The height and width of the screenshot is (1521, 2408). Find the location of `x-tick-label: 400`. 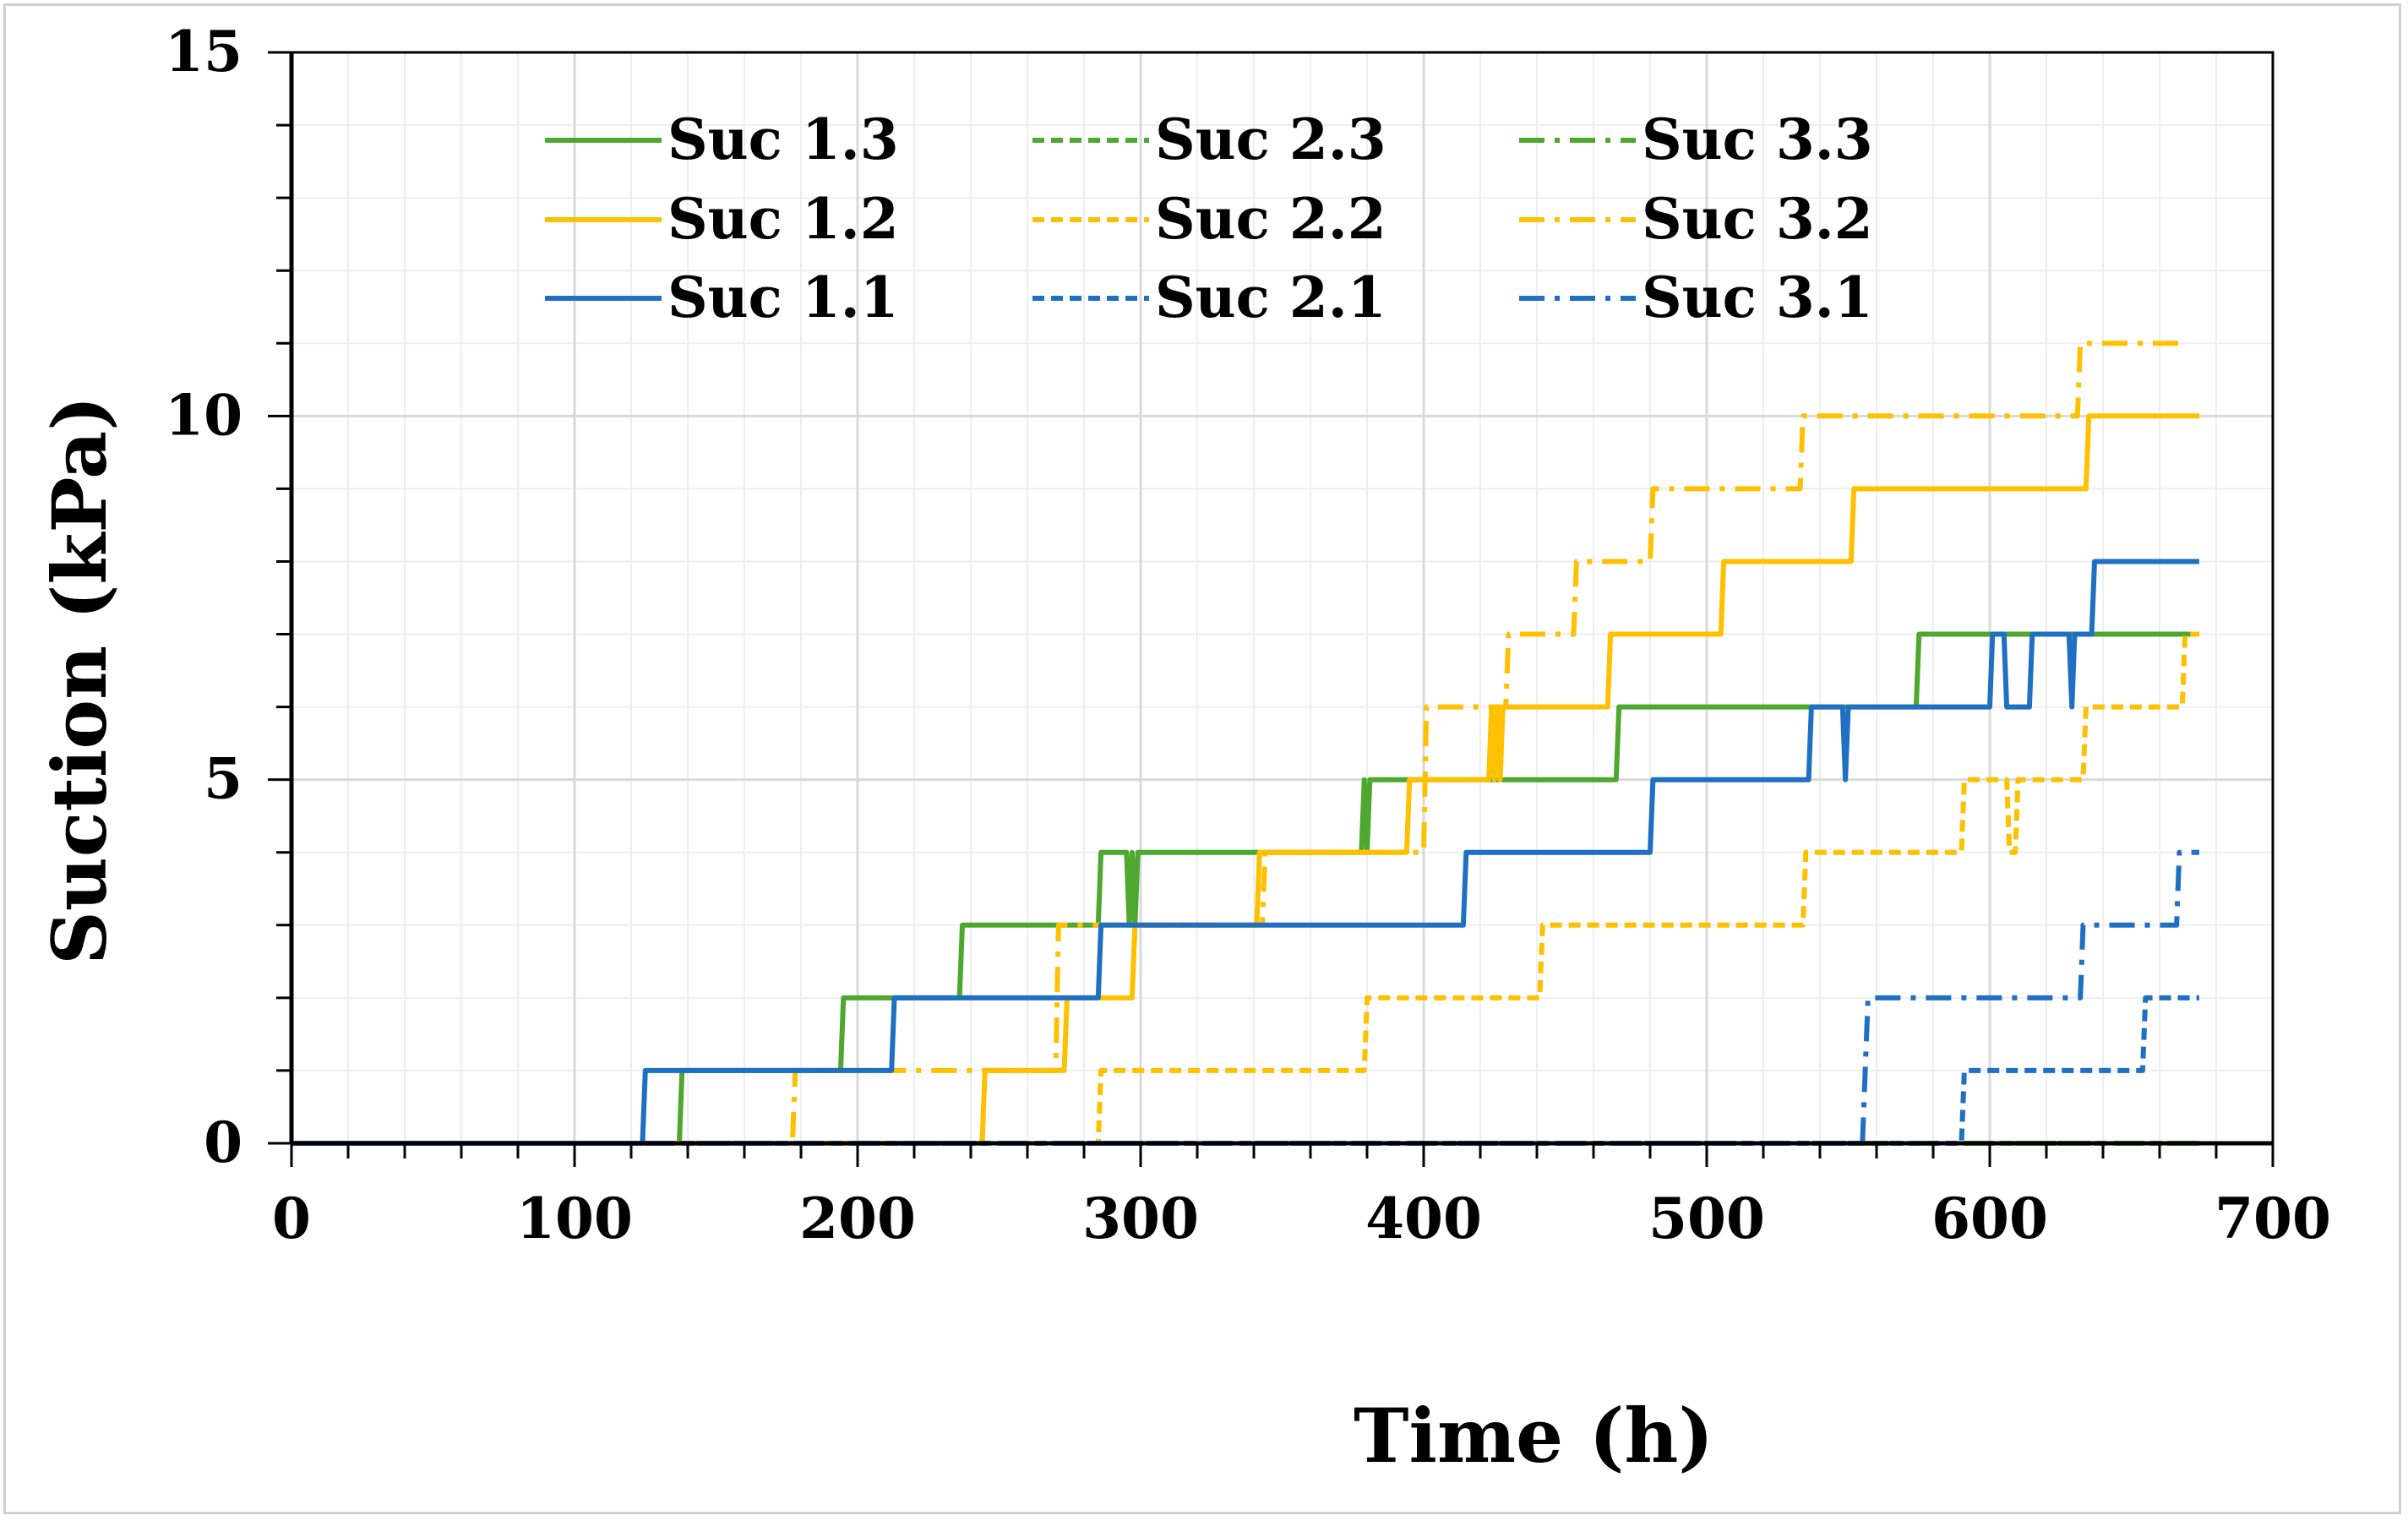

x-tick-label: 400 is located at coordinates (1423, 1218).